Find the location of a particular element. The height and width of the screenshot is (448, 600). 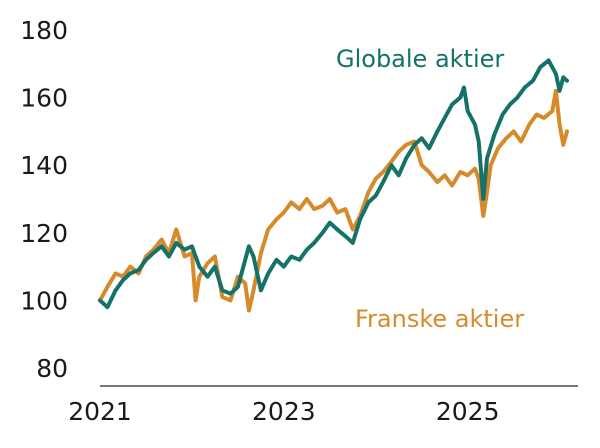

y-tick-label: 180 is located at coordinates (44, 30).